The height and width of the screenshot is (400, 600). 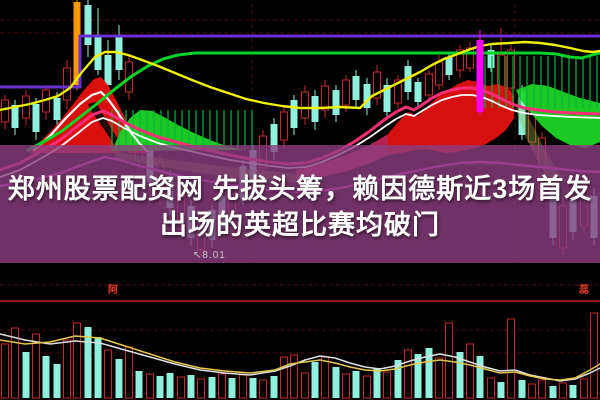 I want to click on event-marker-left-icon: 阿, so click(x=113, y=290).